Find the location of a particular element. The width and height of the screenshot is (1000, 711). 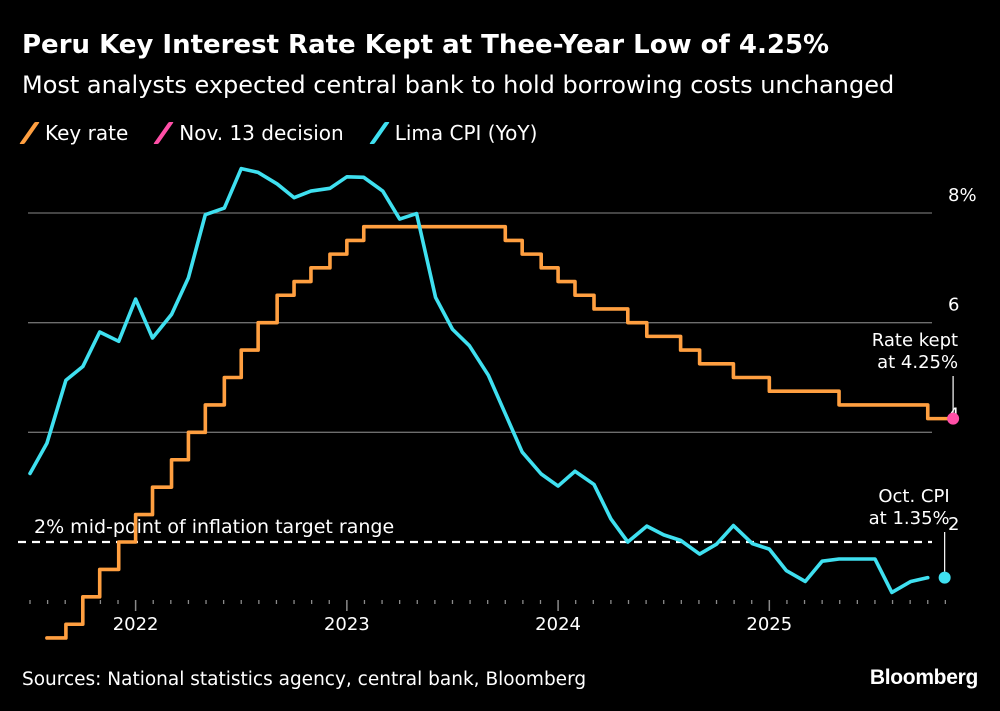

annotation-rate-line-0: Rate kept is located at coordinates (915, 340).